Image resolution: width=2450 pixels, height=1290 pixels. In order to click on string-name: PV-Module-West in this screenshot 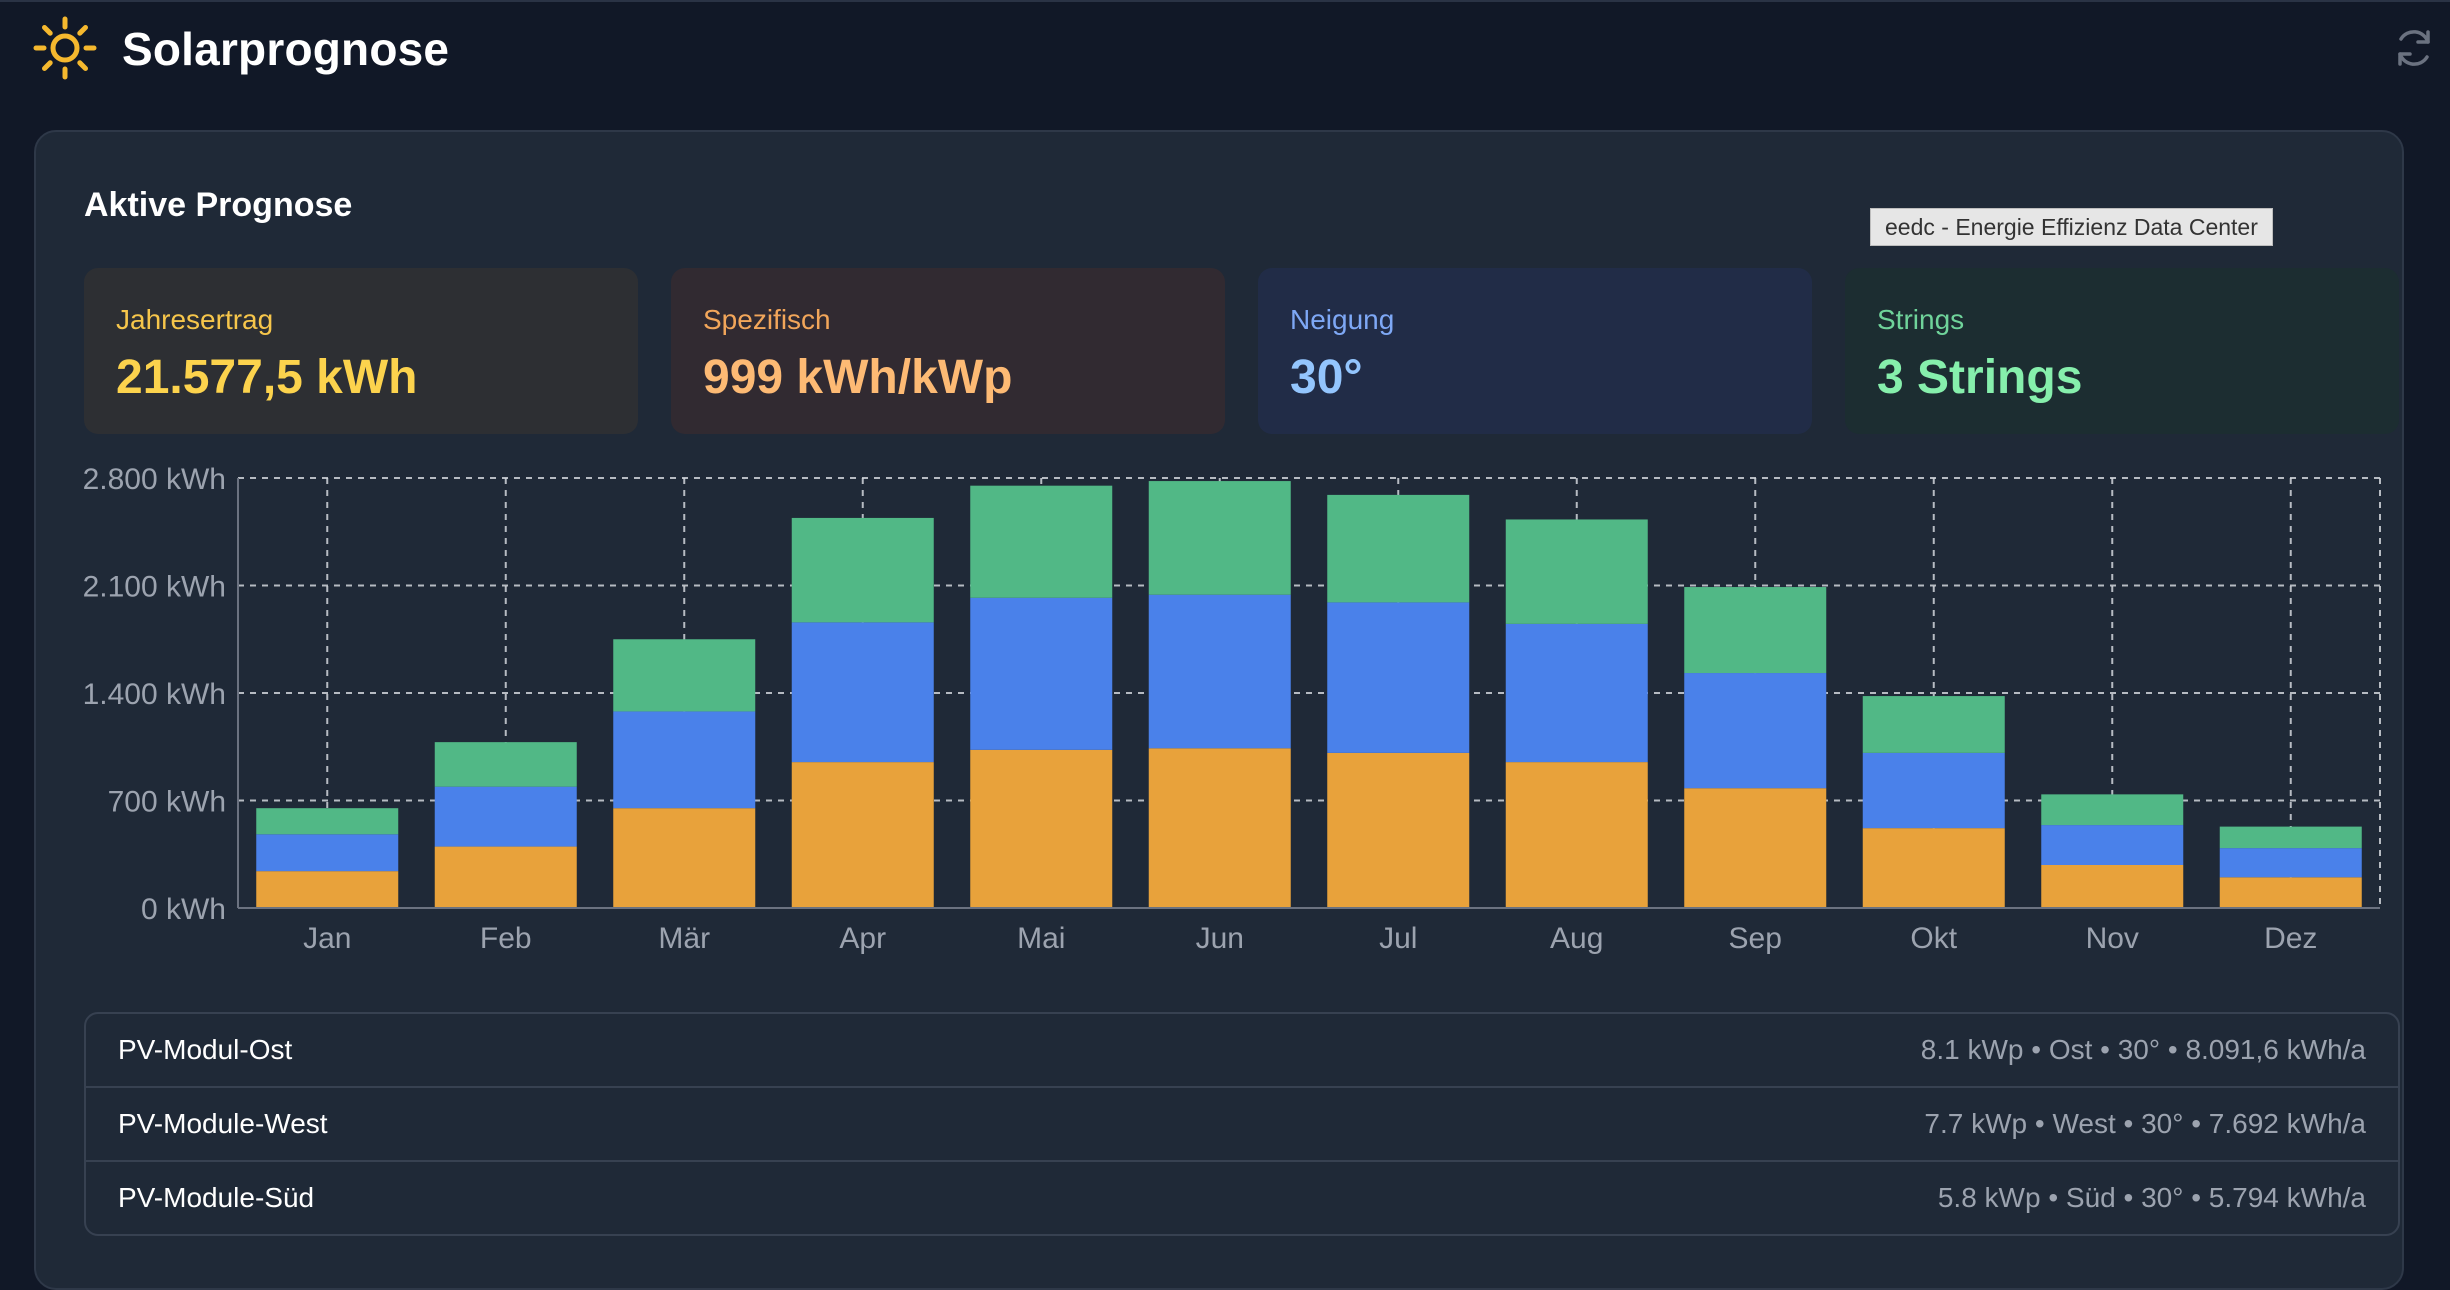, I will do `click(223, 1123)`.